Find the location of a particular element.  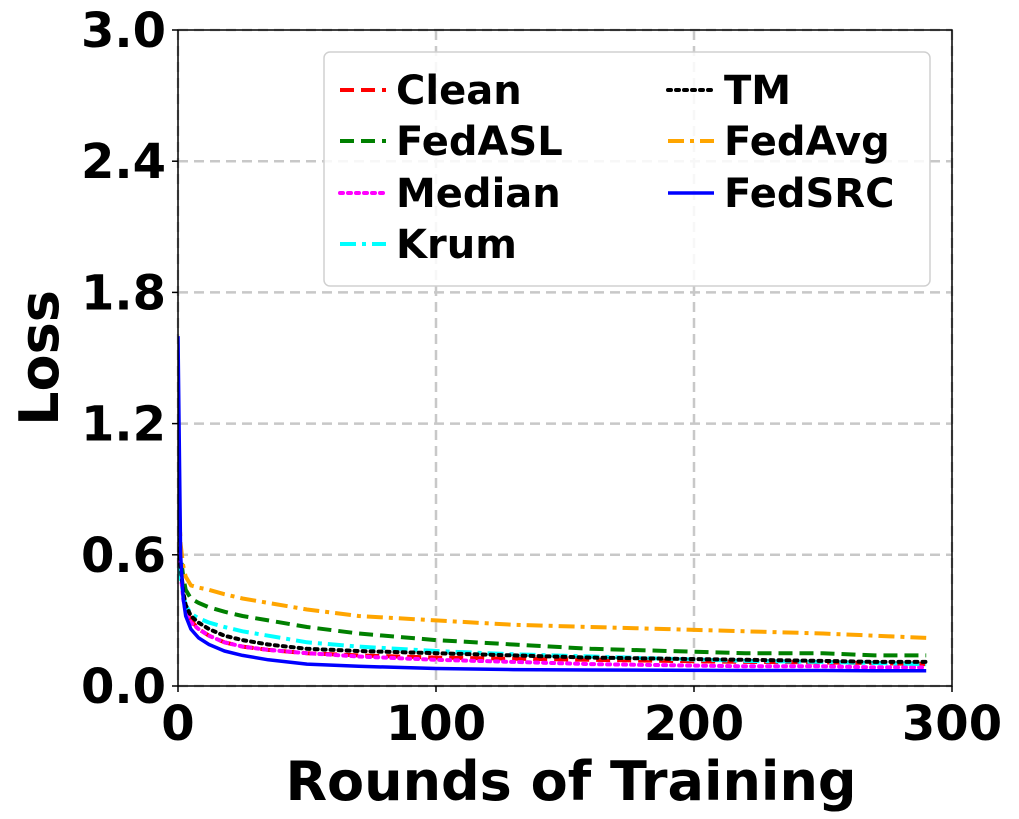

legend-label-fedavg: FedAvg is located at coordinates (807, 142).